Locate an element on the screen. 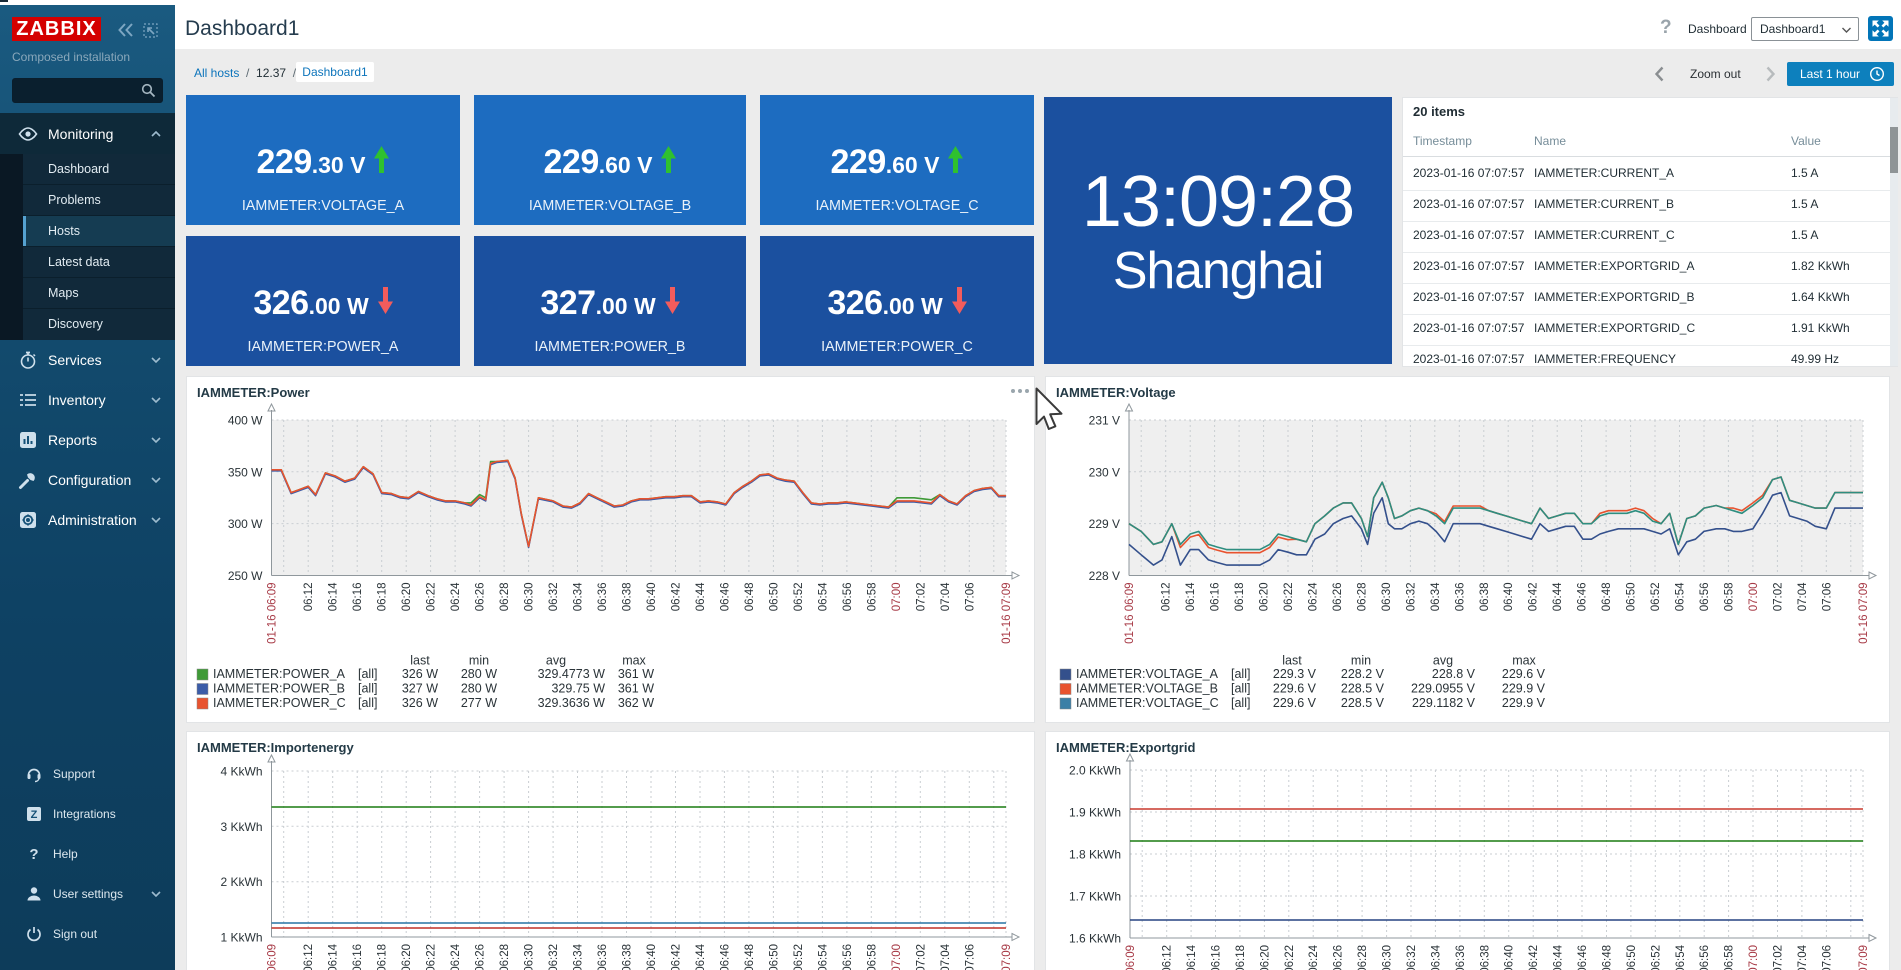  svg-text: 06:14 is located at coordinates (334, 956).